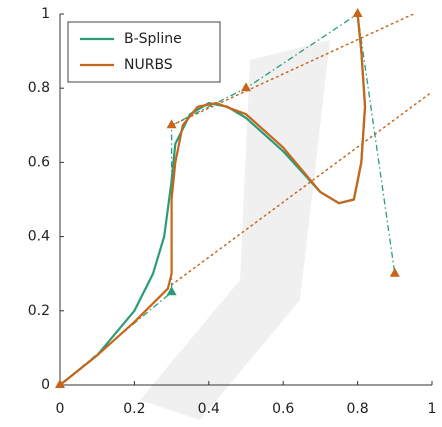  What do you see at coordinates (39, 162) in the screenshot?
I see `y-tick-label: 0.6` at bounding box center [39, 162].